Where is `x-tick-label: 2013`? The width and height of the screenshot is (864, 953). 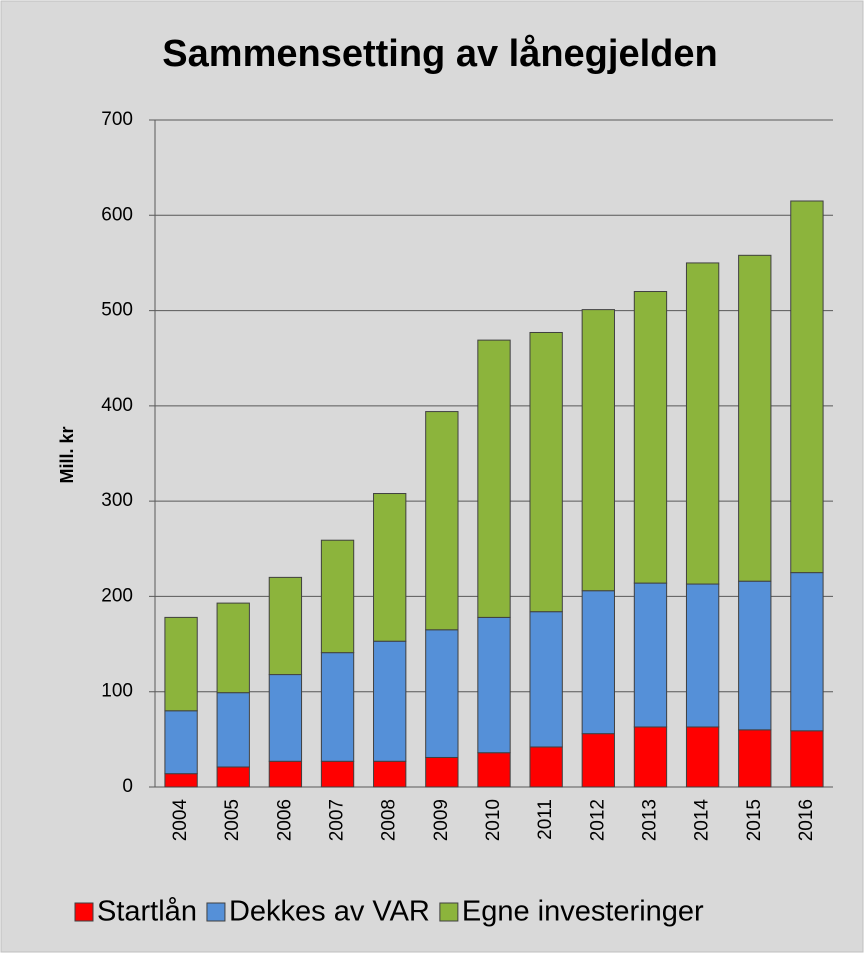 x-tick-label: 2013 is located at coordinates (649, 820).